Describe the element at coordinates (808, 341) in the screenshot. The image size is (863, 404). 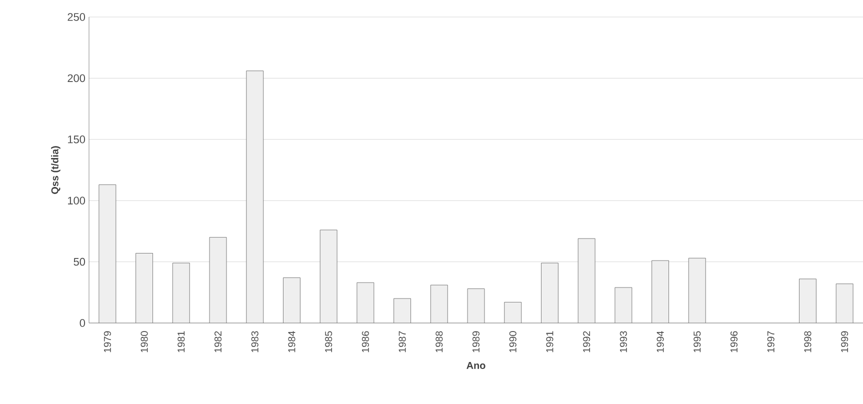
I see `x-tick-label: 1998` at that location.